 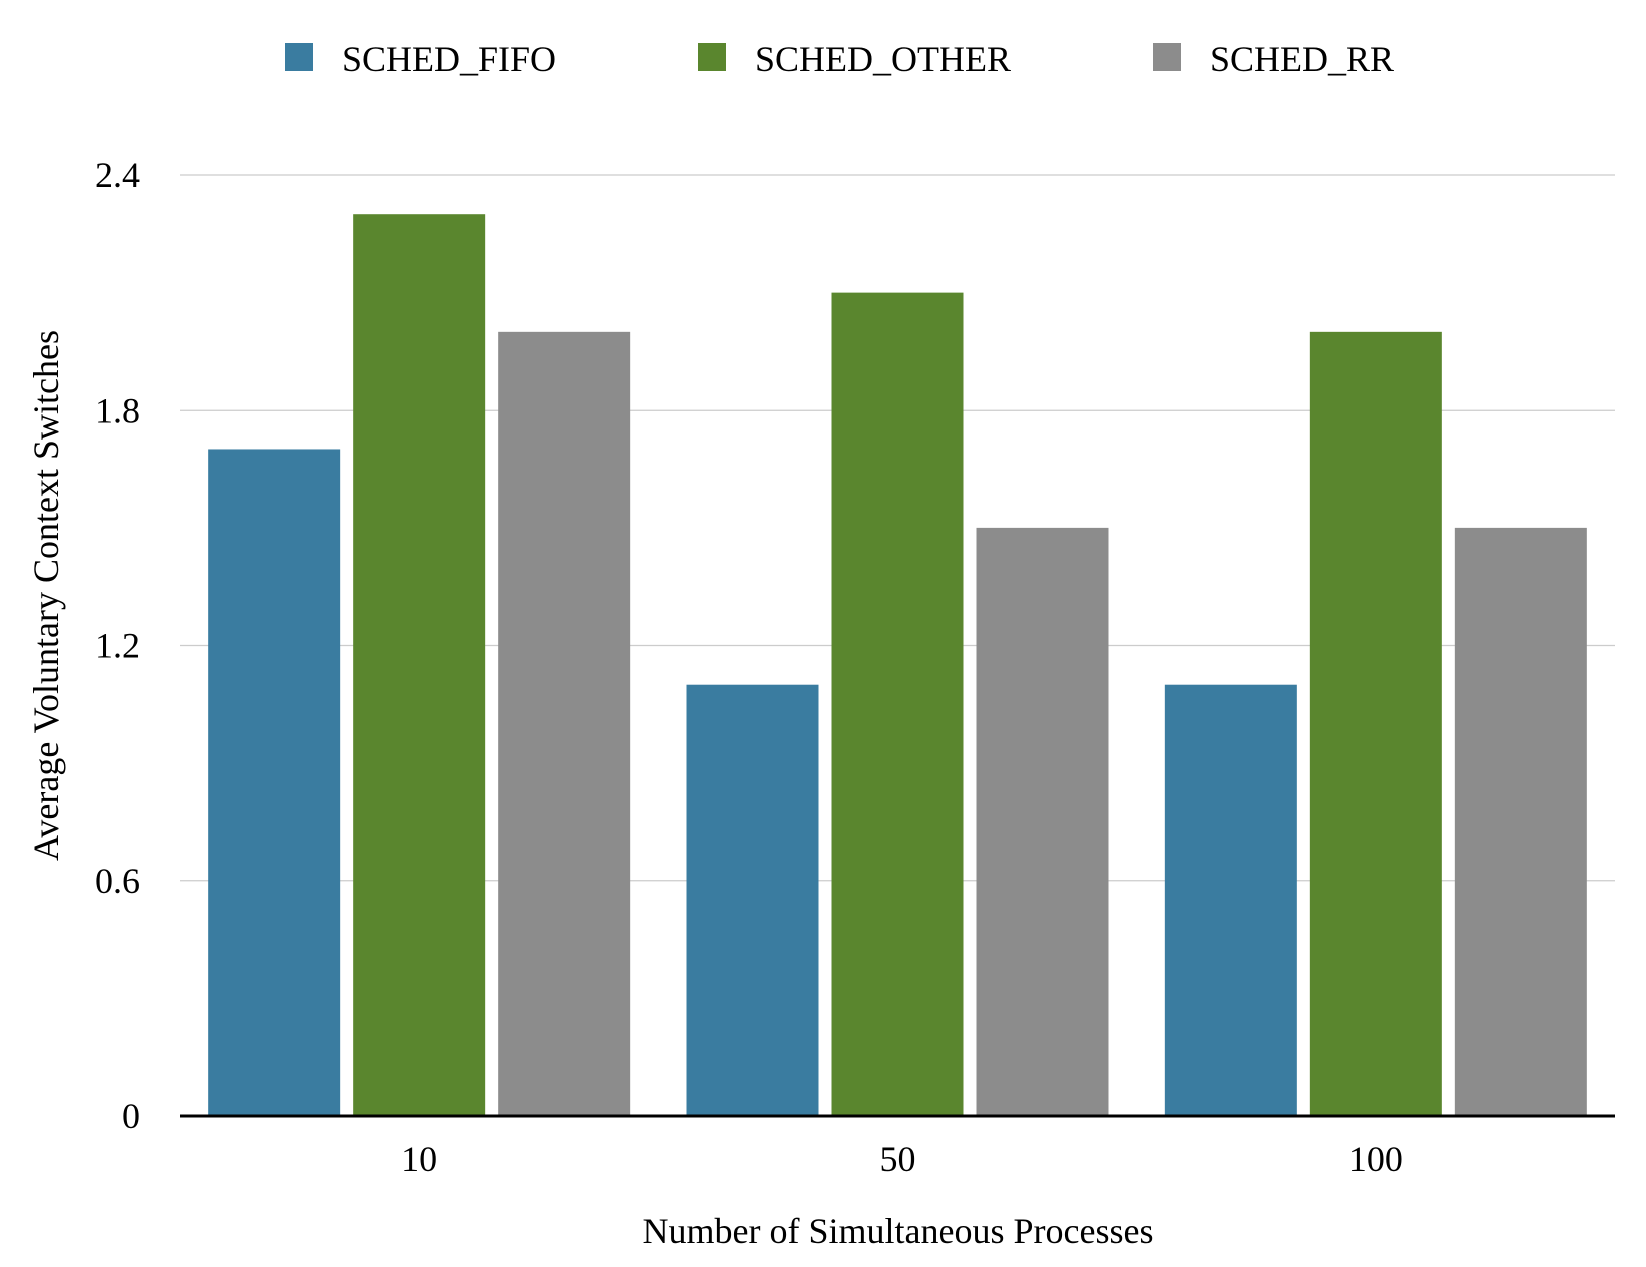 What do you see at coordinates (898, 1159) in the screenshot?
I see `x-tick-label: 50` at bounding box center [898, 1159].